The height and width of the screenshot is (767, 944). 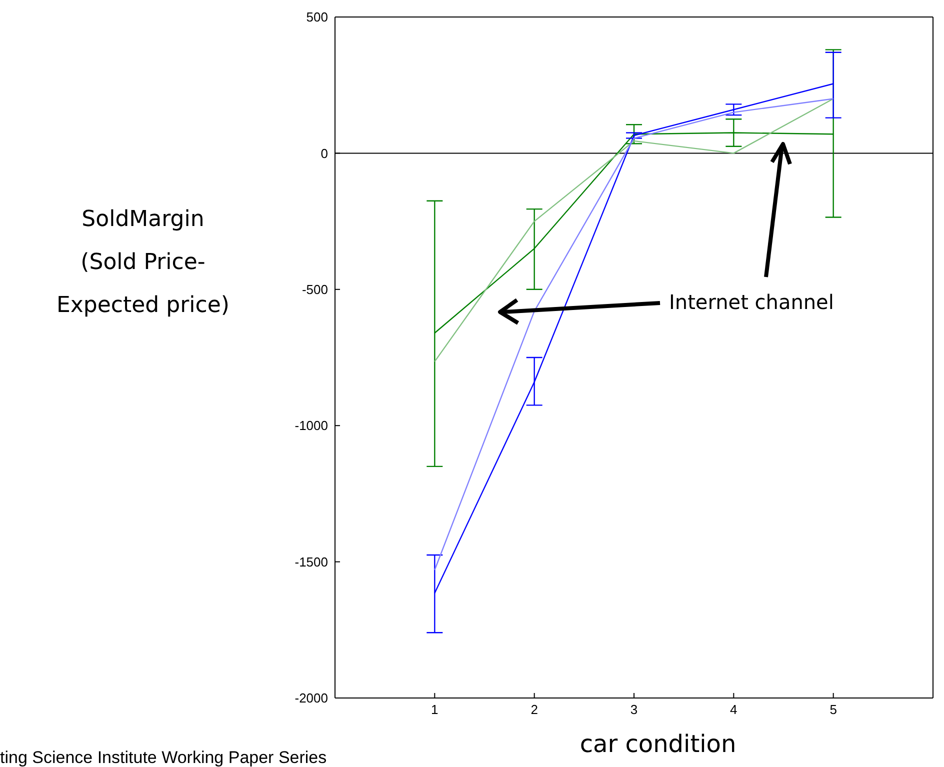 I want to click on x-tick-label: 1, so click(x=434, y=710).